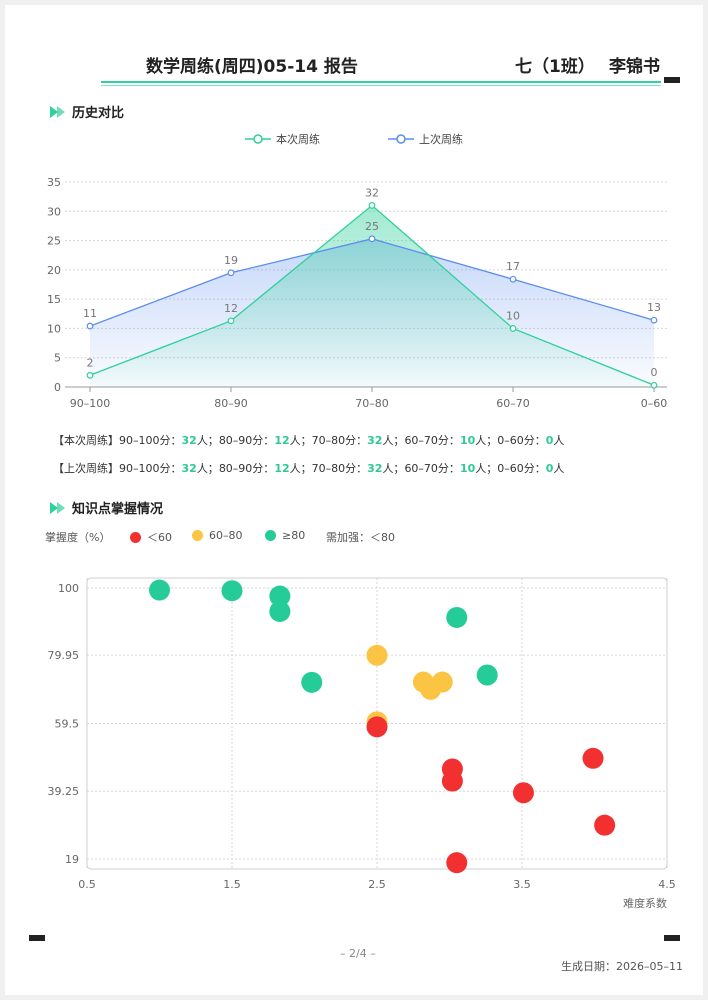 The height and width of the screenshot is (1000, 708). Describe the element at coordinates (258, 139) in the screenshot. I see `legend-current-icon` at that location.